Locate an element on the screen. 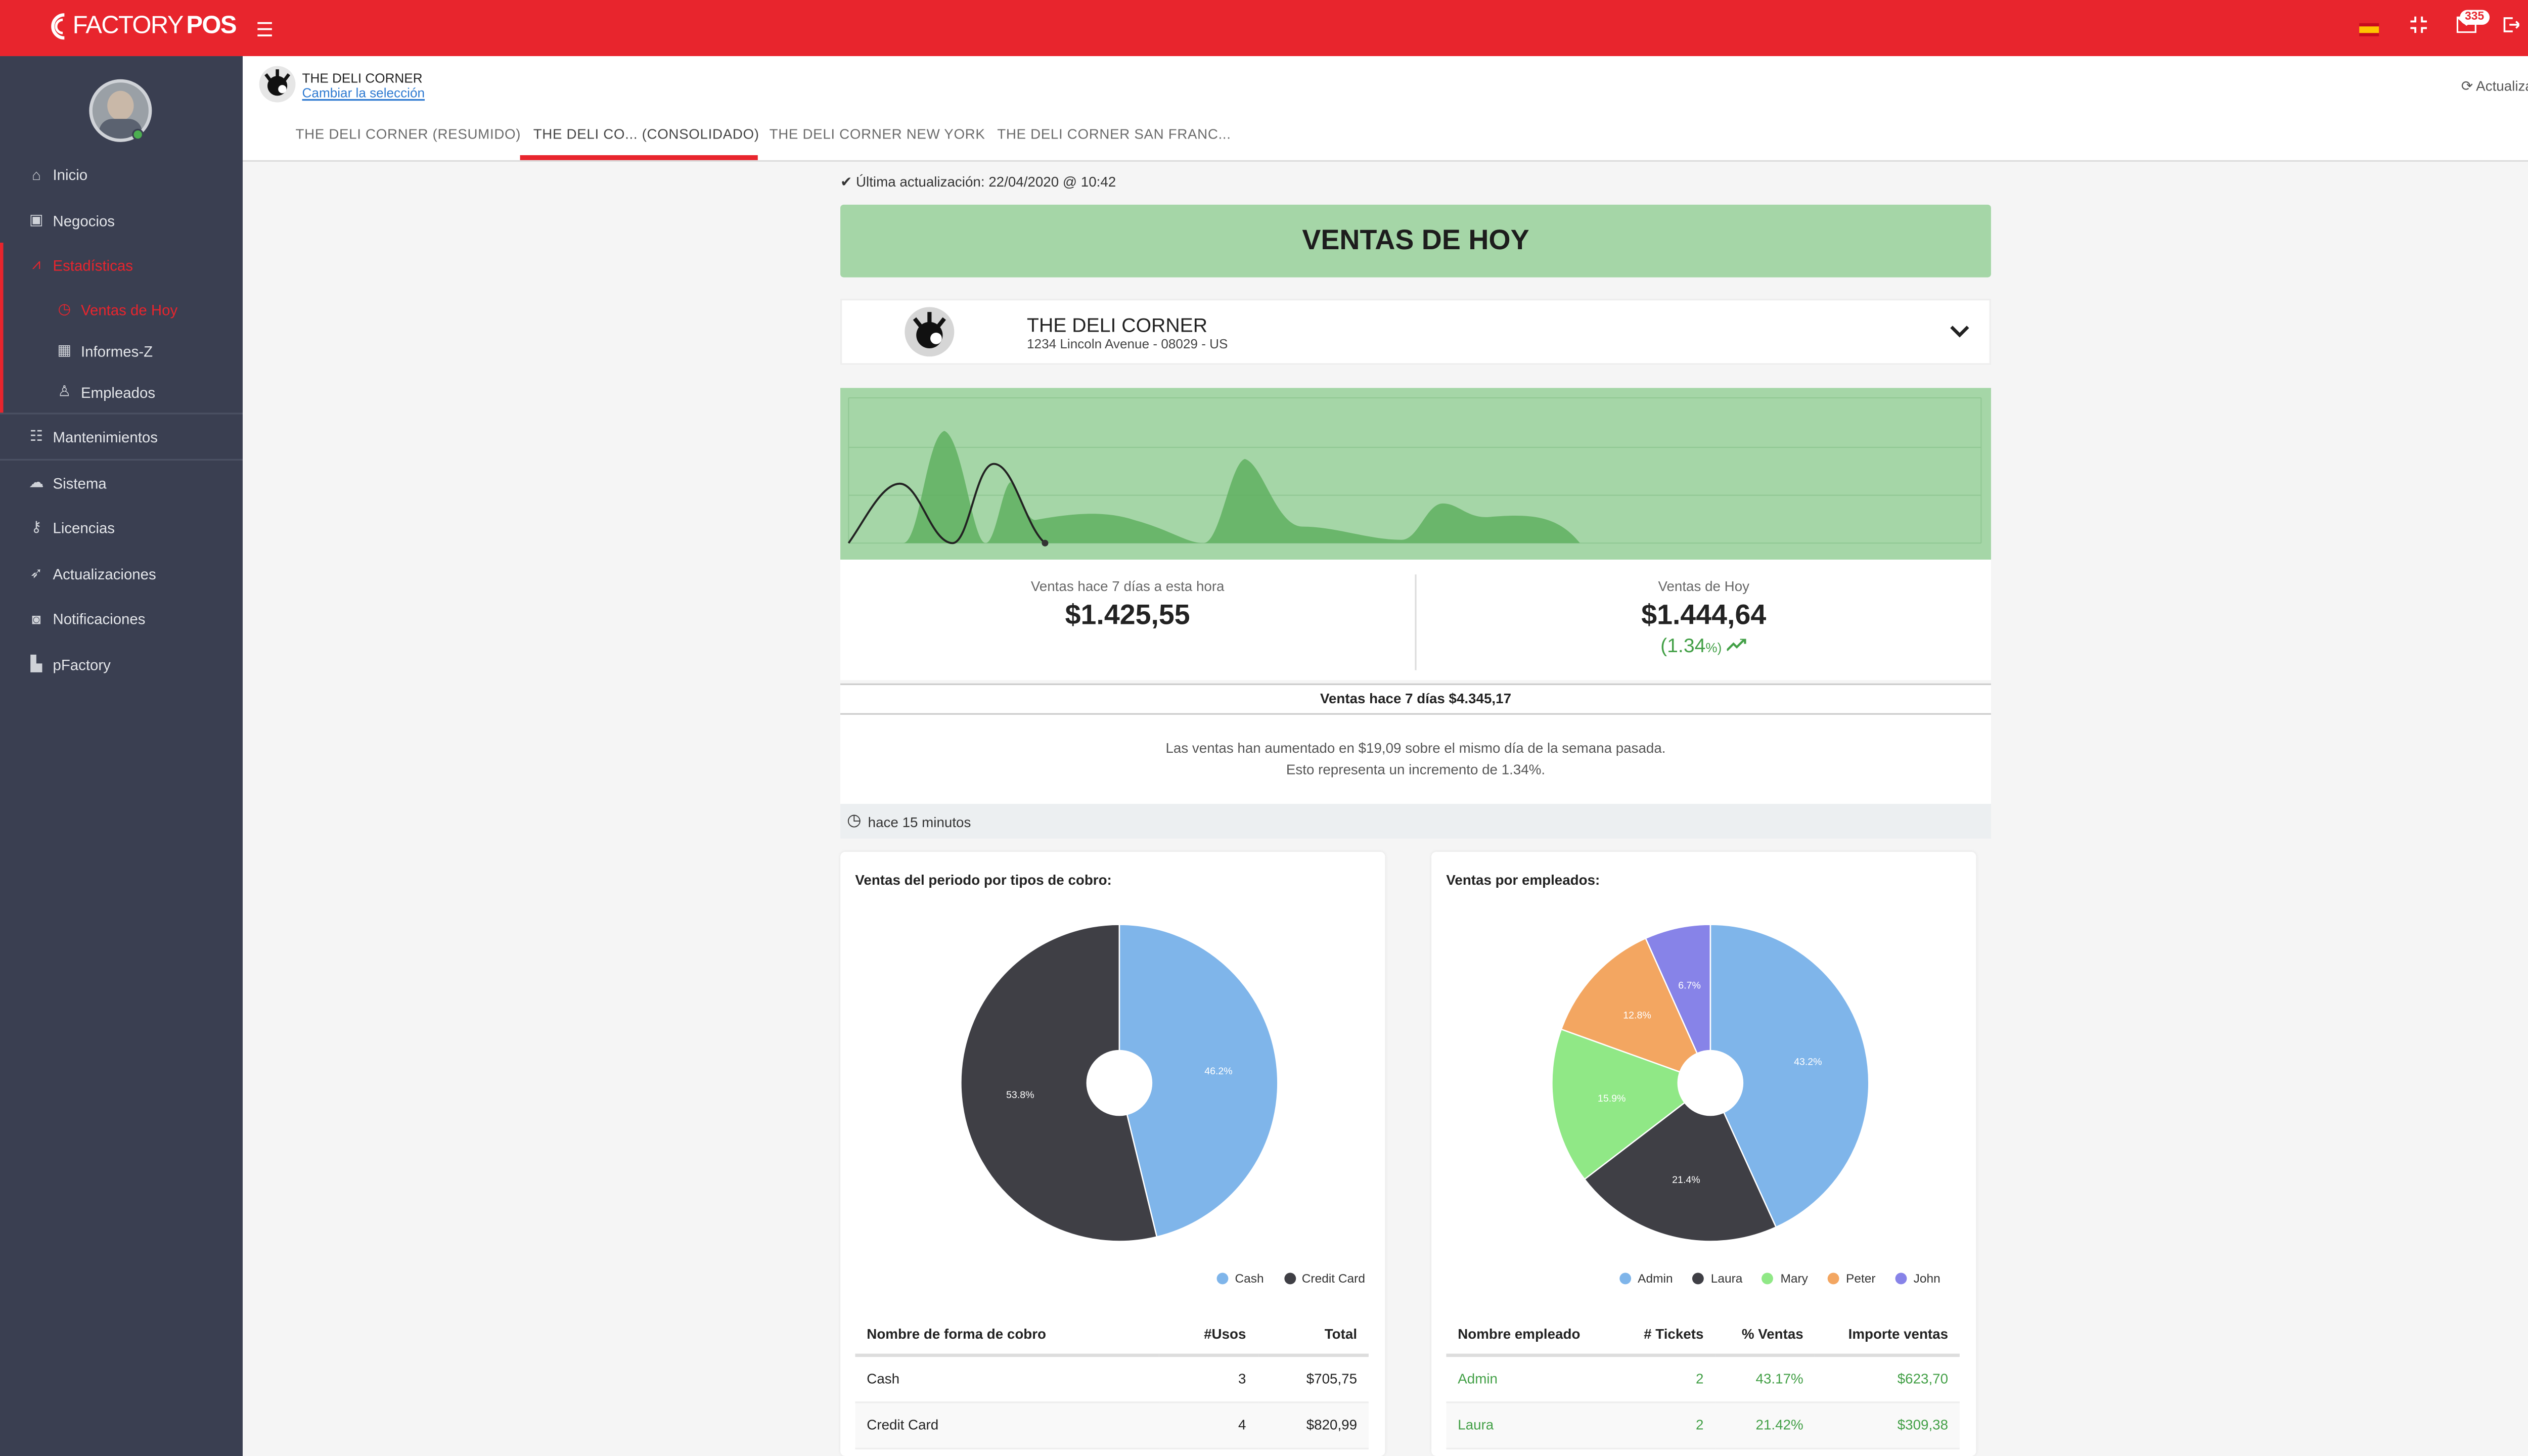  table-row: Admin 2 43.17% $623,70 is located at coordinates (1703, 1378).